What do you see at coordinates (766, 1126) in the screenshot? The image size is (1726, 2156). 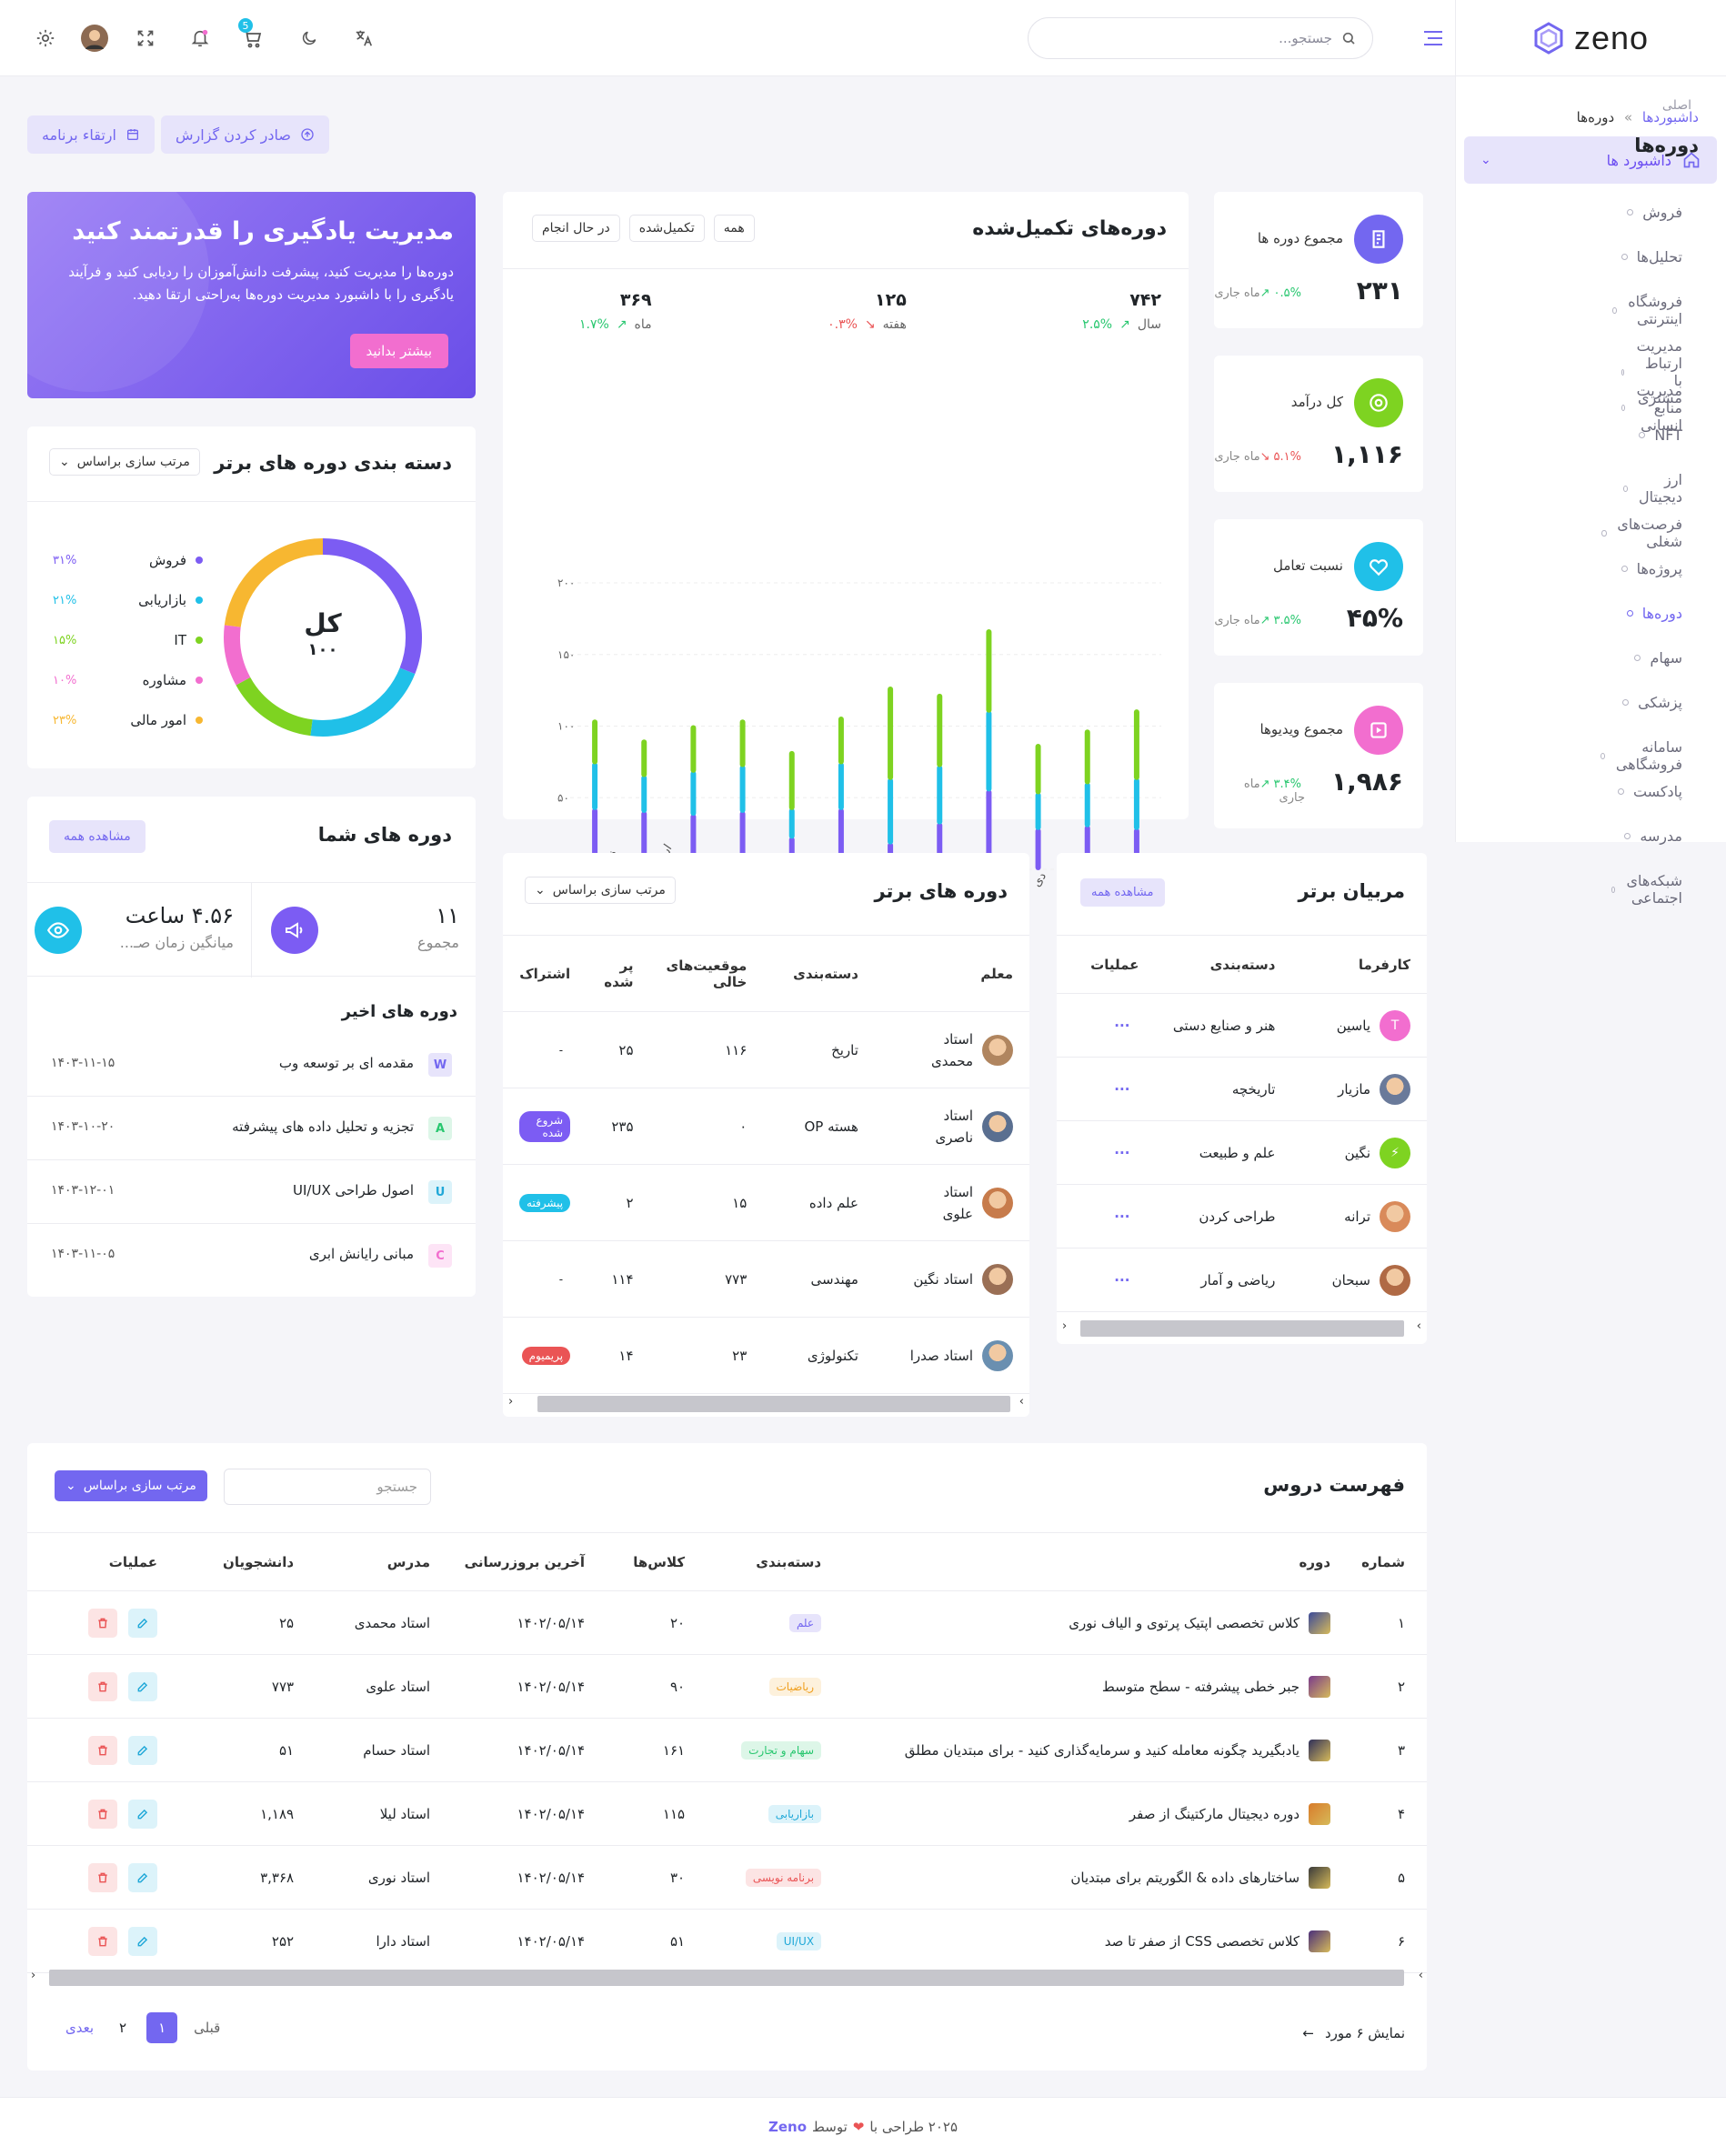 I see `table-row: استاد ناصری هسته OP ۰ ۲۳۵ شروع شده` at bounding box center [766, 1126].